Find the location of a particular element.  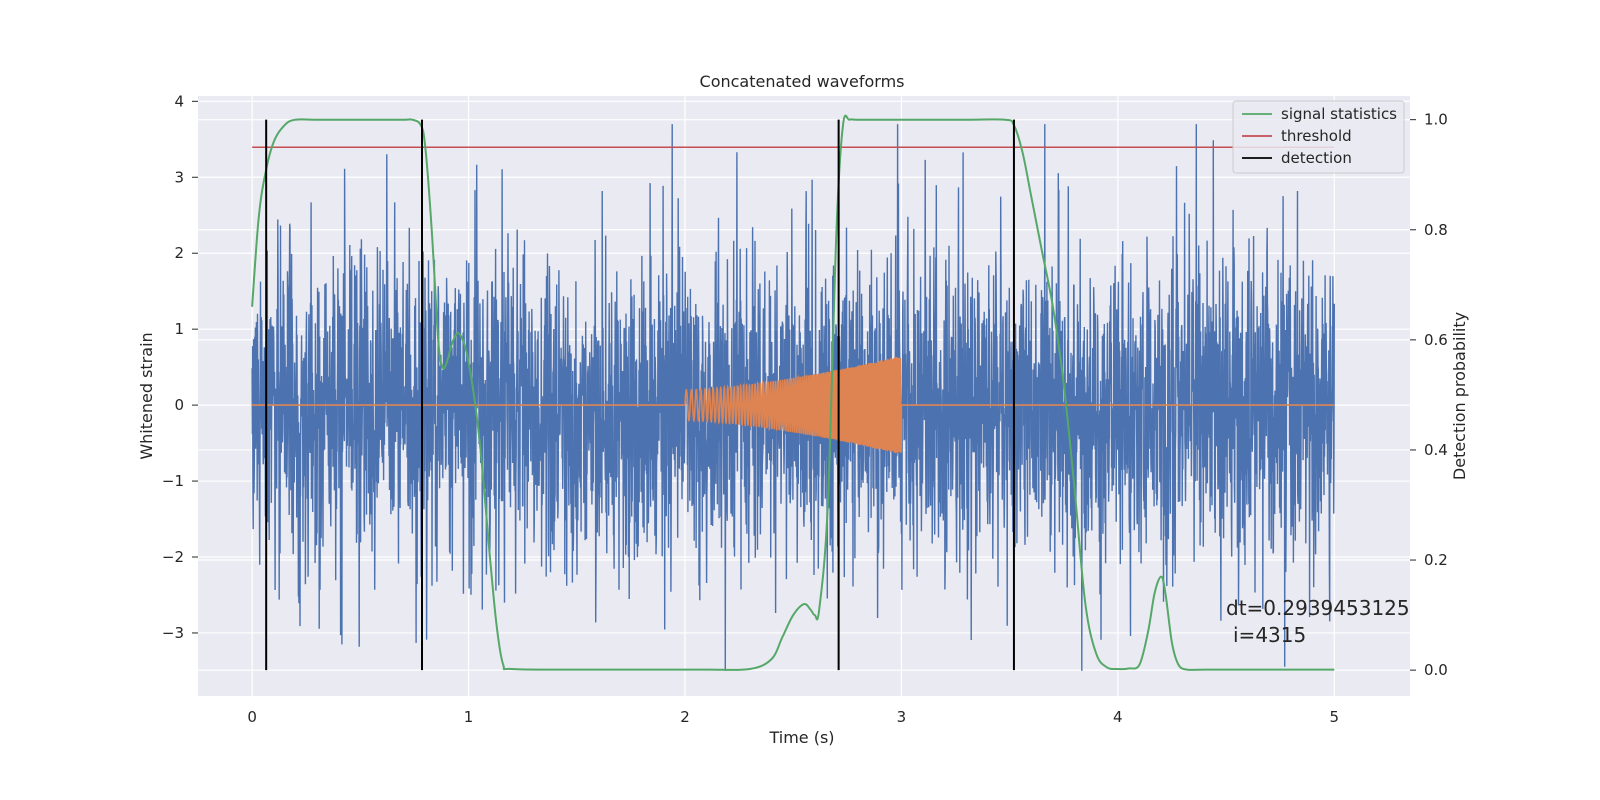

y-tick-label-5: 2 is located at coordinates (179, 253).